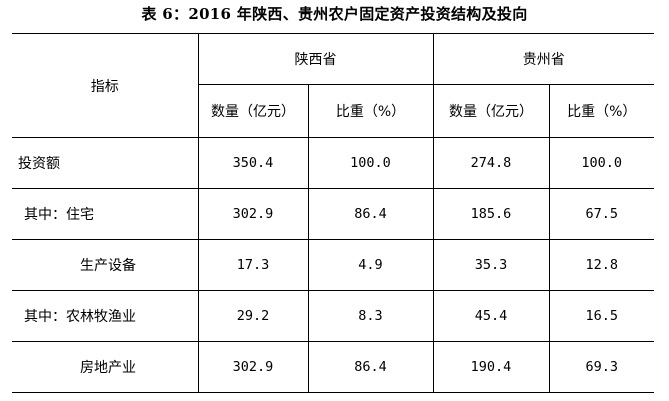  Describe the element at coordinates (252, 316) in the screenshot. I see `cell-value: 29.2` at that location.